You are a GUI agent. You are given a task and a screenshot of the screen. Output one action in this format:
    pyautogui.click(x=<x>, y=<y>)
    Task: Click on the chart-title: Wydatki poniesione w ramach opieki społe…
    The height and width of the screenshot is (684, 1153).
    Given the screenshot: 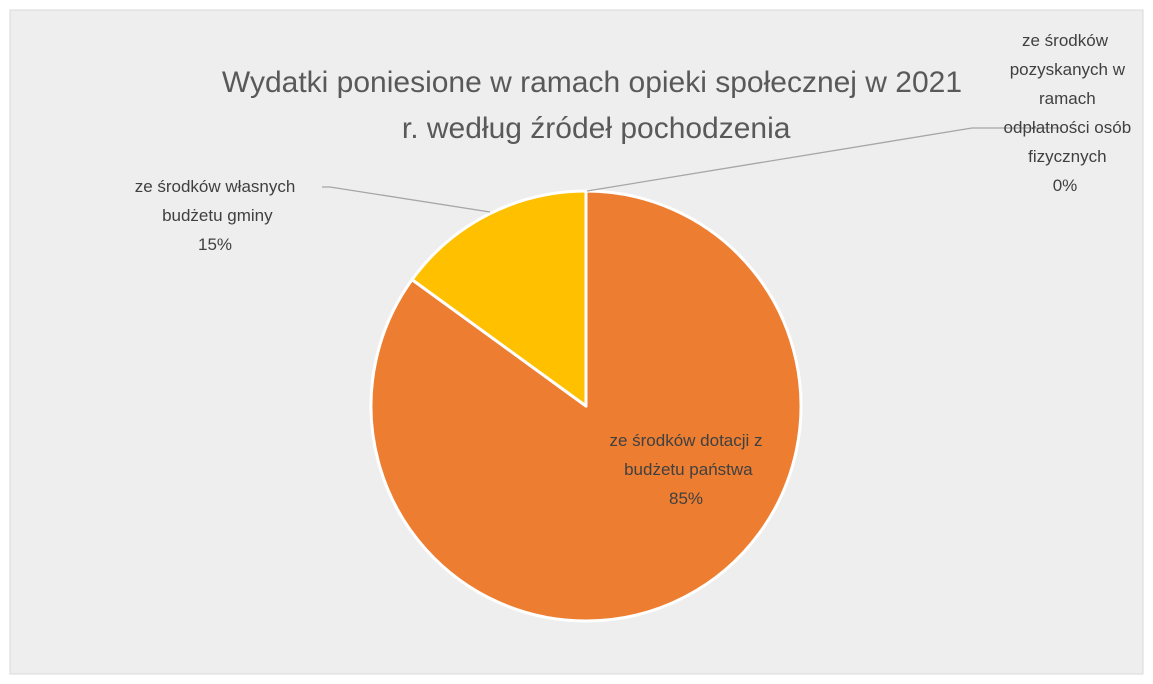 What is the action you would take?
    pyautogui.click(x=592, y=105)
    